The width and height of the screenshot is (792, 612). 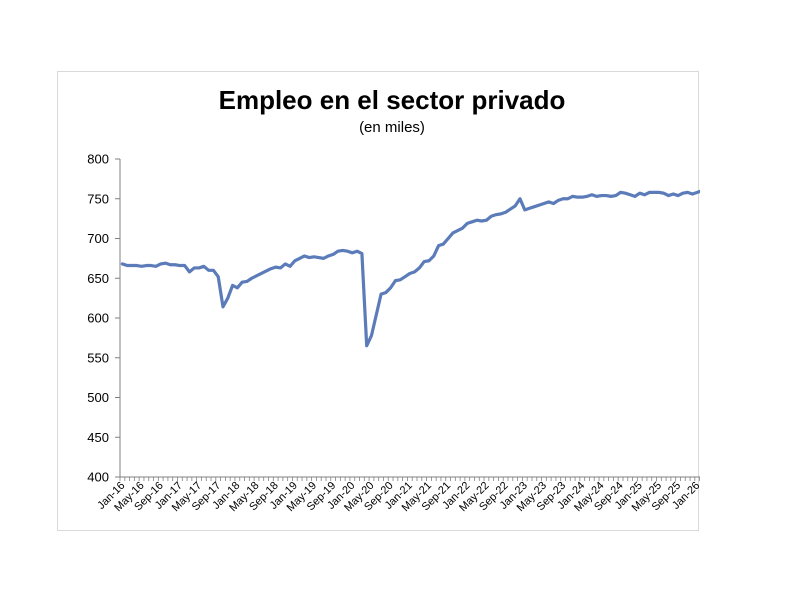 I want to click on y-tick-label: 550, so click(x=98, y=357).